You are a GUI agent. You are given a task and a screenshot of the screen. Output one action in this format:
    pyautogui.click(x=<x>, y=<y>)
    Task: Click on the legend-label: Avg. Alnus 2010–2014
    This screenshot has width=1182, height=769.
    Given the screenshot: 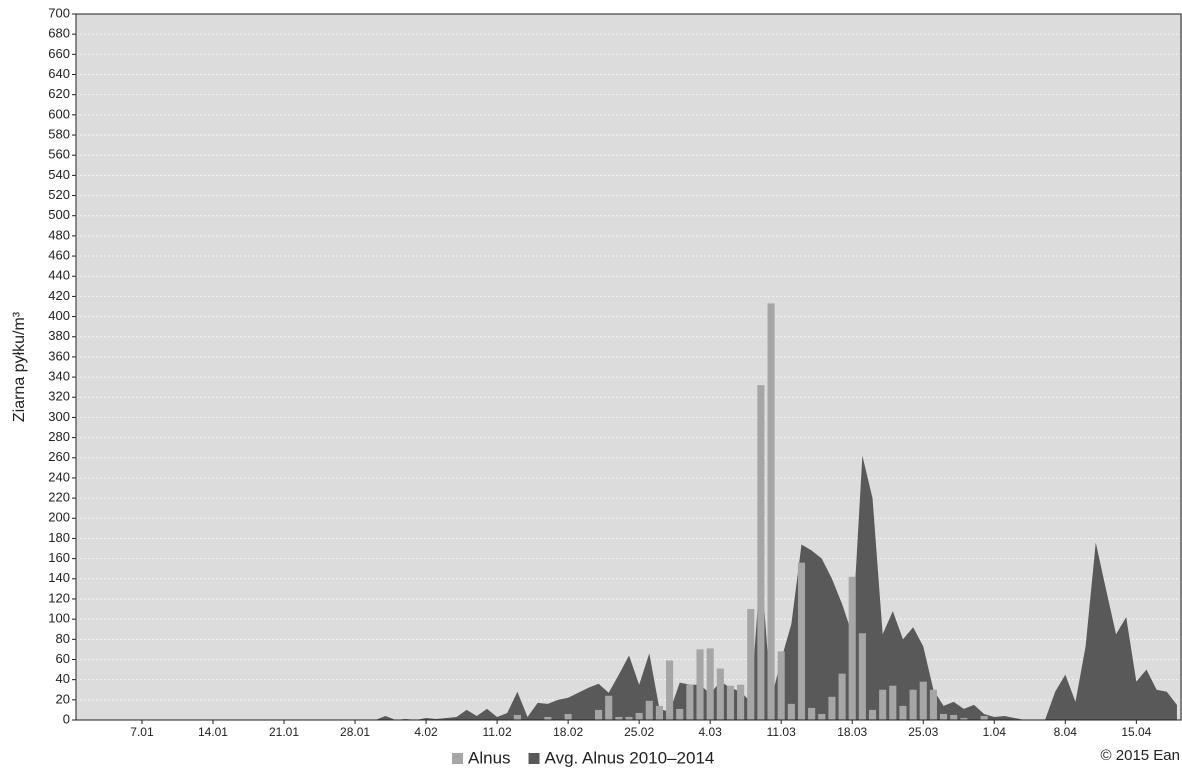 What is the action you would take?
    pyautogui.click(x=630, y=757)
    